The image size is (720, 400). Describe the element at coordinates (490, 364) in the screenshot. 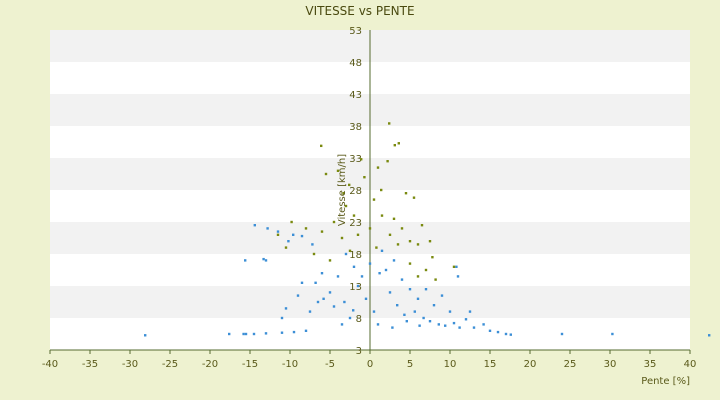

I see `x-tick-label: 15` at that location.